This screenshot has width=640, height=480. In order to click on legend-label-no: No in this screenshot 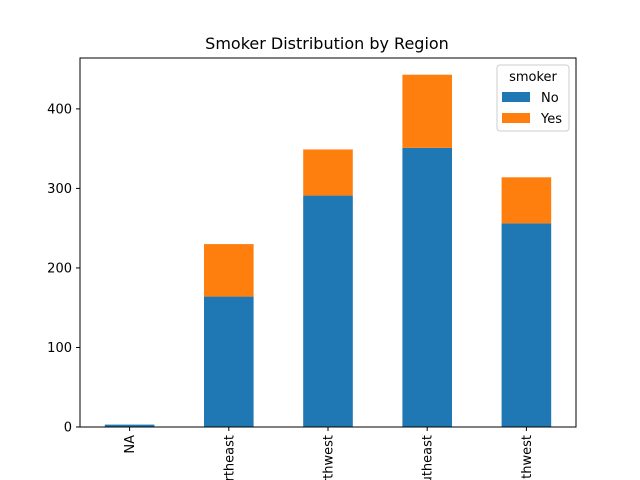, I will do `click(550, 98)`.